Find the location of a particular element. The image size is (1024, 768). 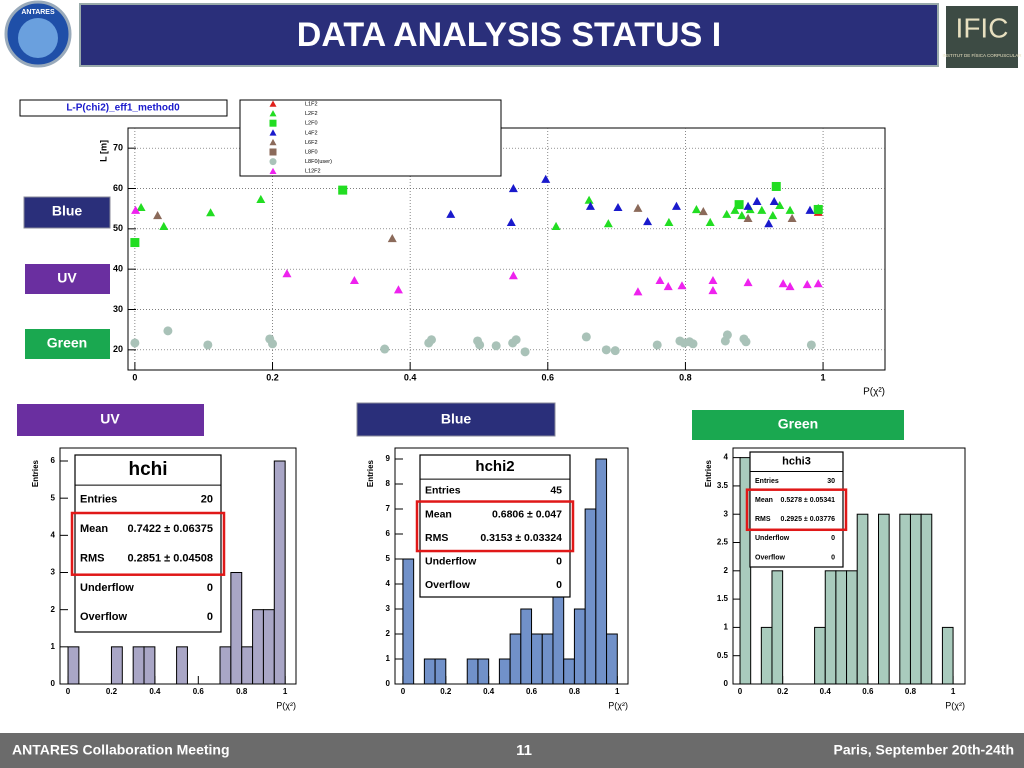

x-tick-label: 0.4 is located at coordinates (489, 691).